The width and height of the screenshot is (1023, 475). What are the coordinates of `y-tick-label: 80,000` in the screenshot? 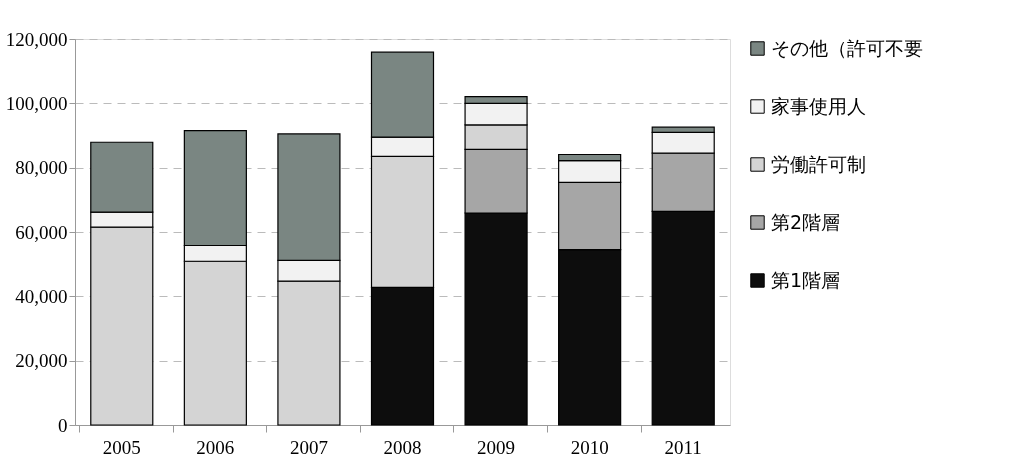 It's located at (41, 168).